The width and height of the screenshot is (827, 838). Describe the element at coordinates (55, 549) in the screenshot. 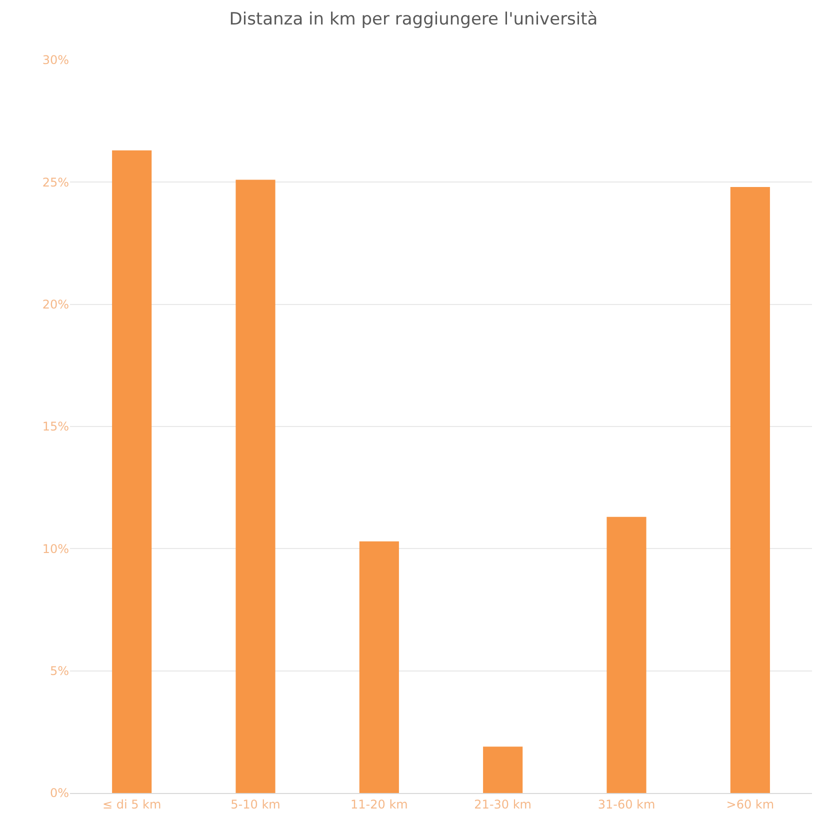

I see `y-tick-label: 10%` at that location.